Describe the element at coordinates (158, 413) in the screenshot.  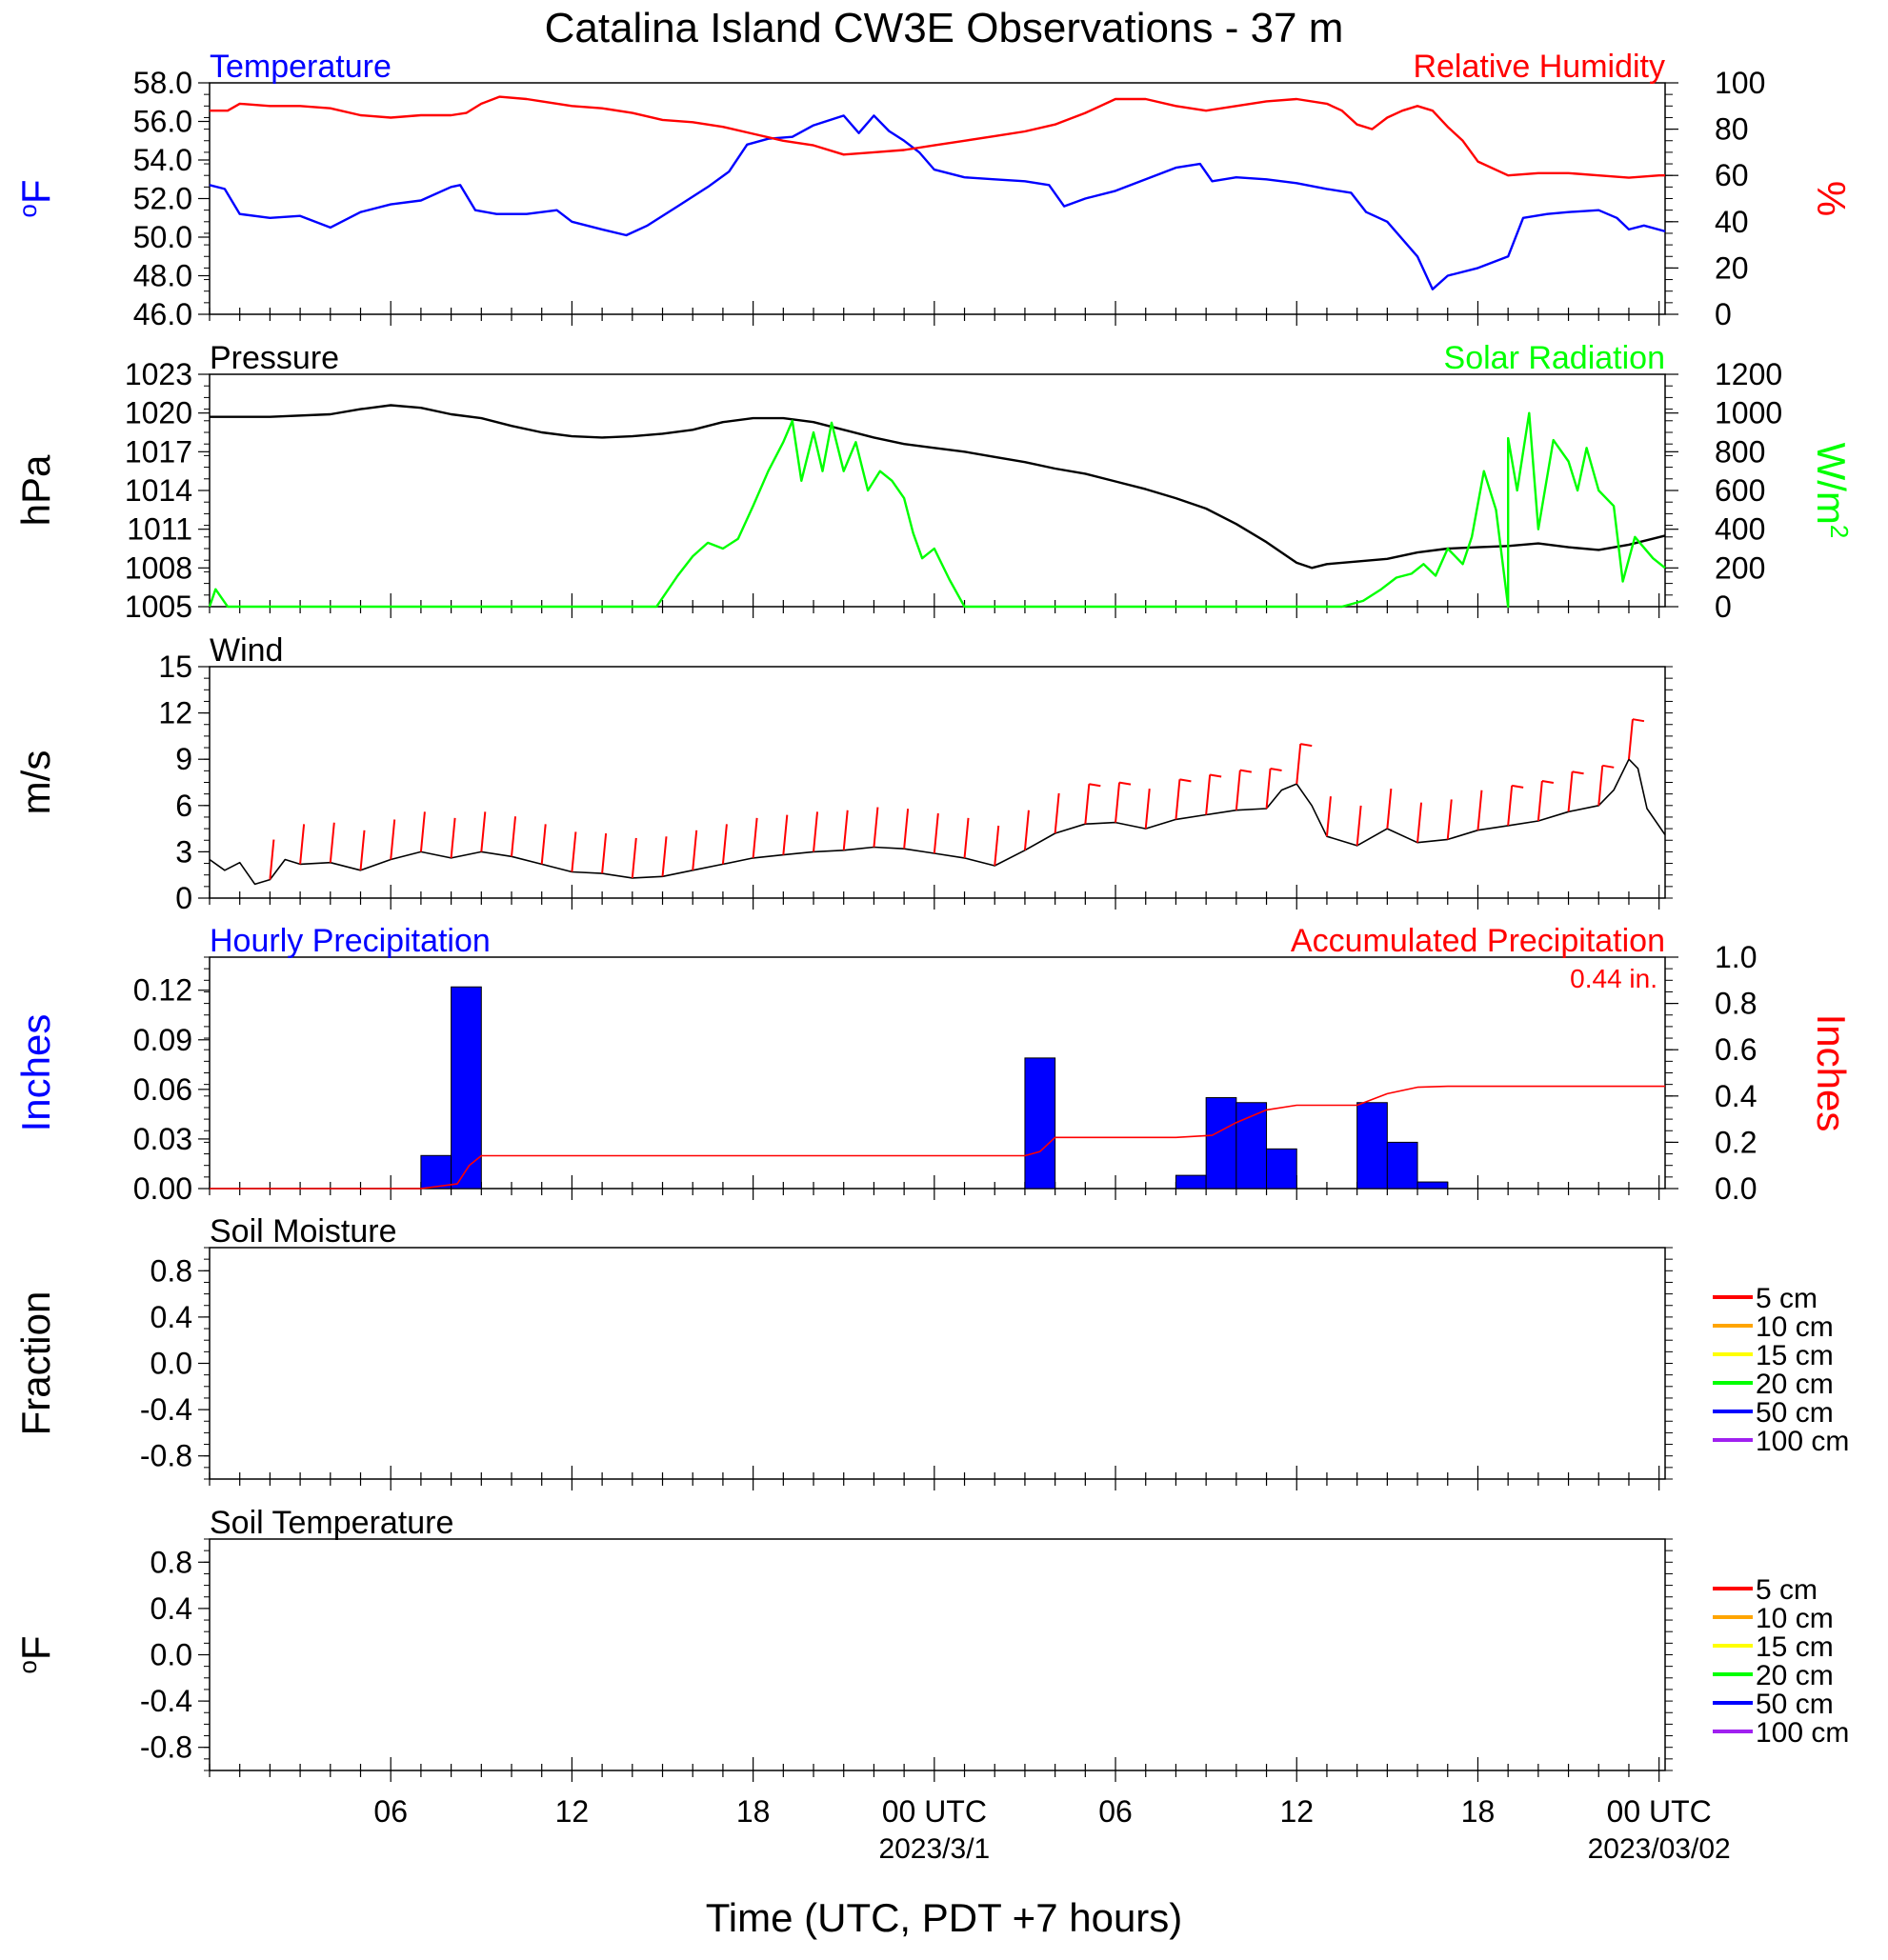
I see `y-tick-label-left: 1020` at that location.